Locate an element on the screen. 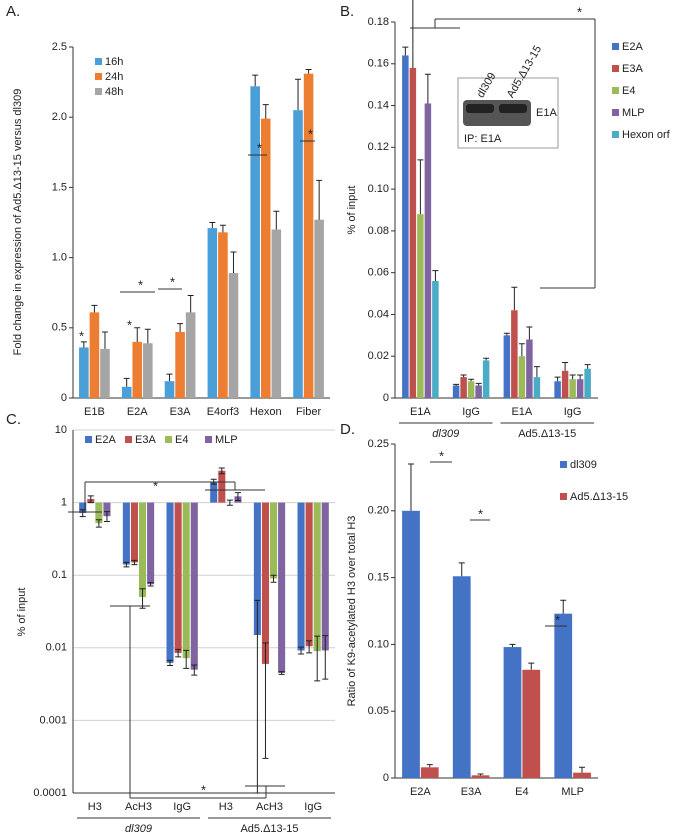 Image resolution: width=676 pixels, height=835 pixels. x-tick-label: E1B is located at coordinates (94, 412).